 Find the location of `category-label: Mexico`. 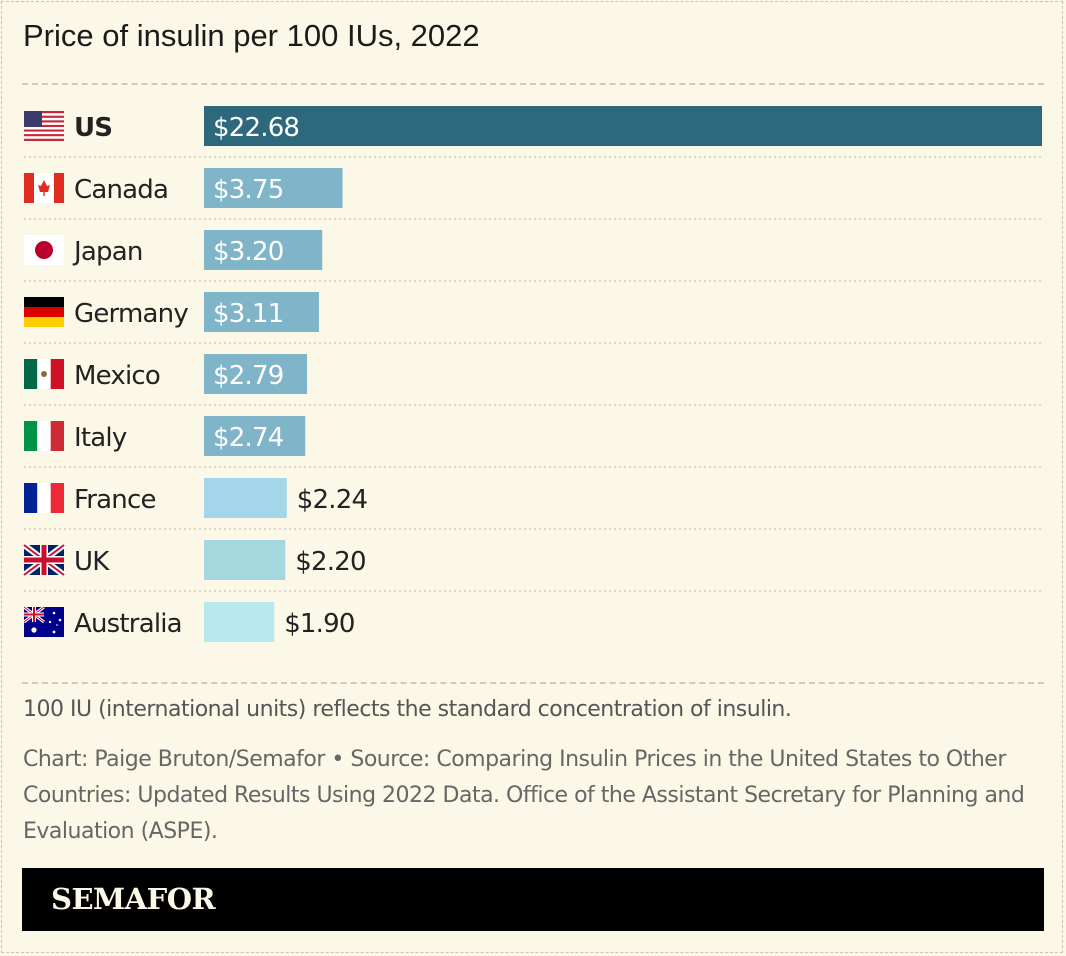

category-label: Mexico is located at coordinates (117, 376).